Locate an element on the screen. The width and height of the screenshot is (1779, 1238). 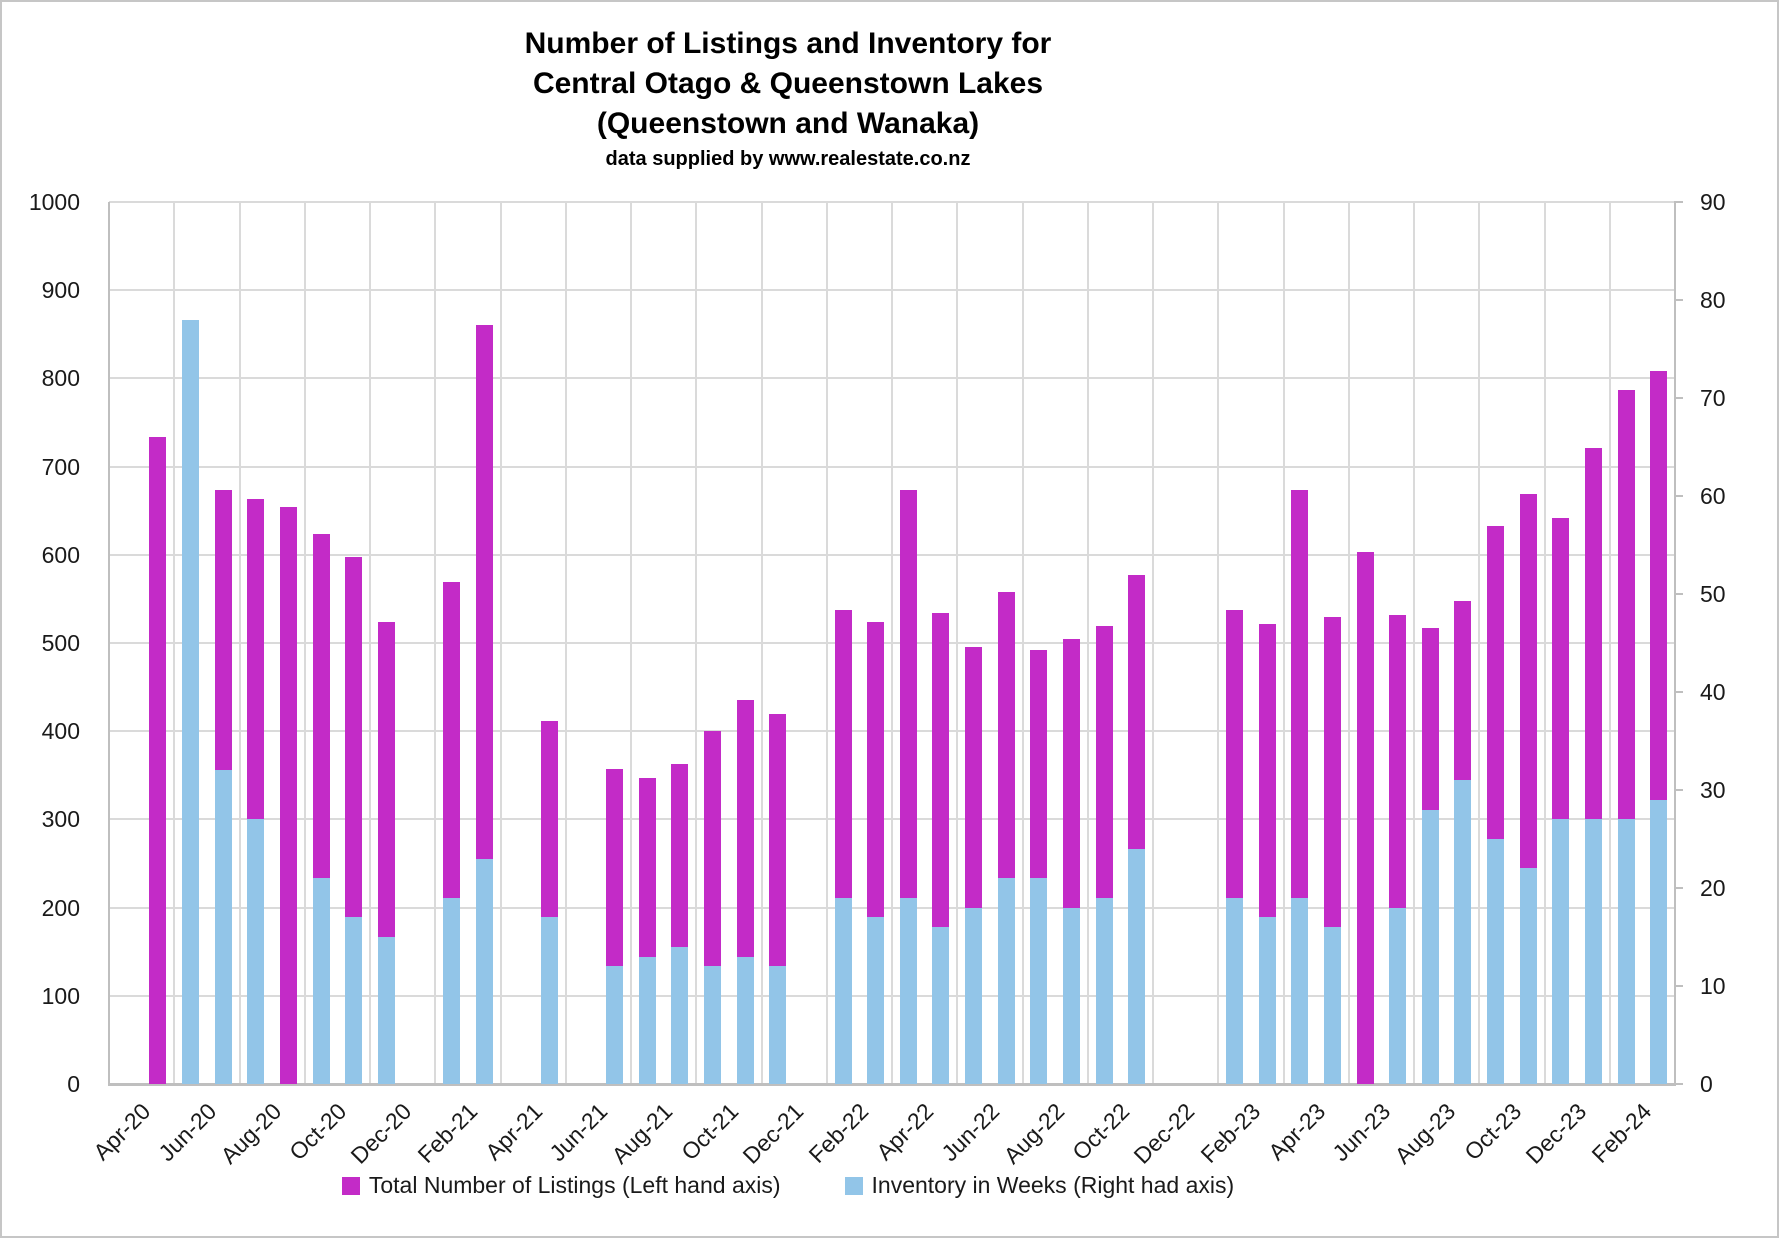
left-axis-tick-label: 500 is located at coordinates (60, 643).